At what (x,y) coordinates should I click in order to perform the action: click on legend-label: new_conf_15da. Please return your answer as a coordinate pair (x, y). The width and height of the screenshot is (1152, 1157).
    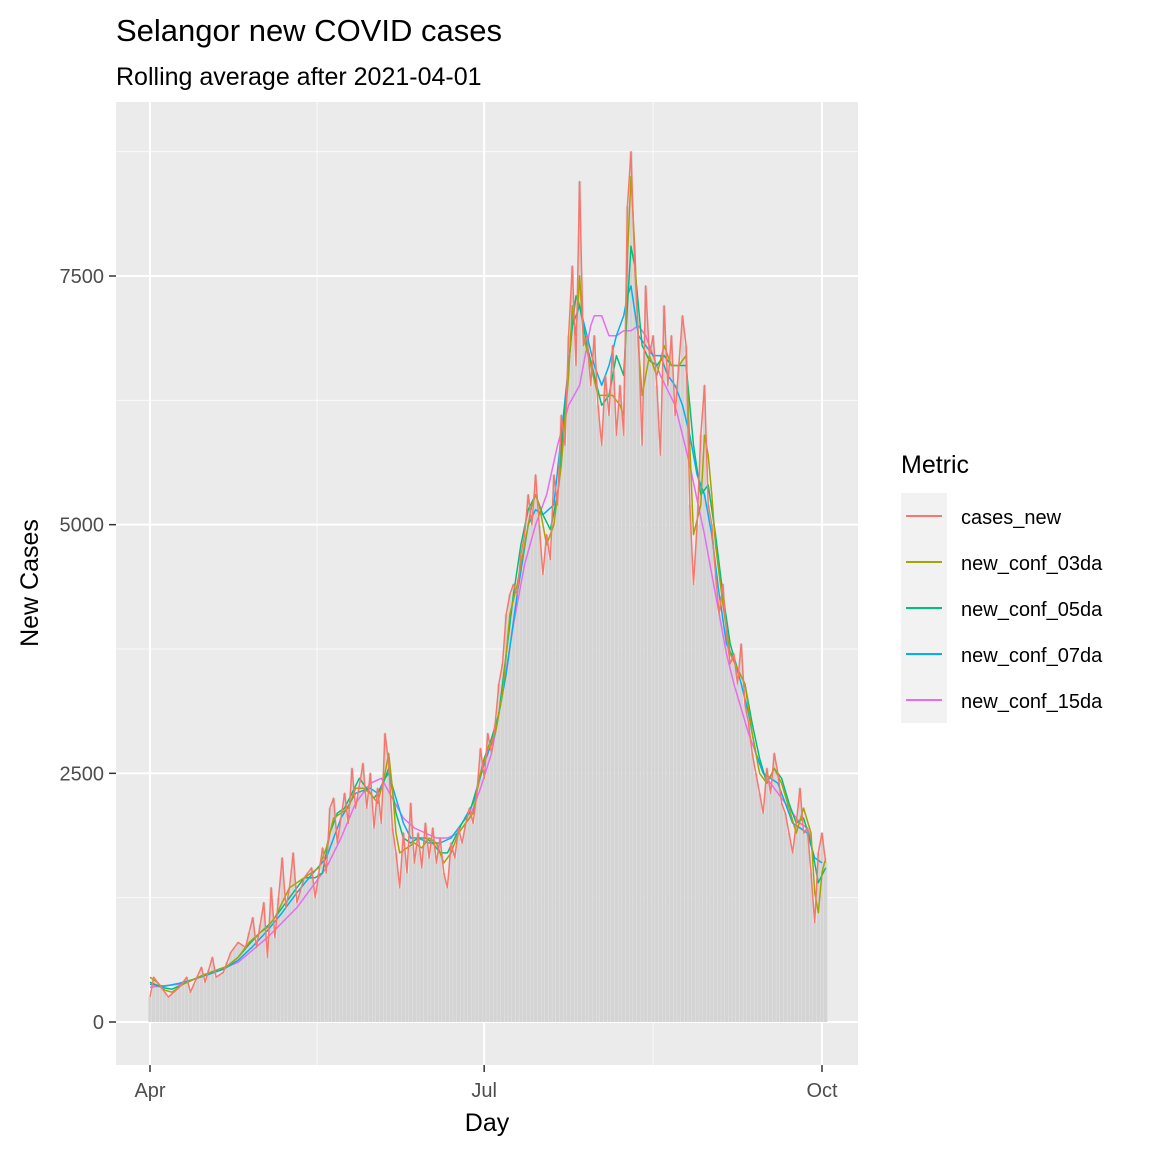
    Looking at the image, I should click on (1032, 702).